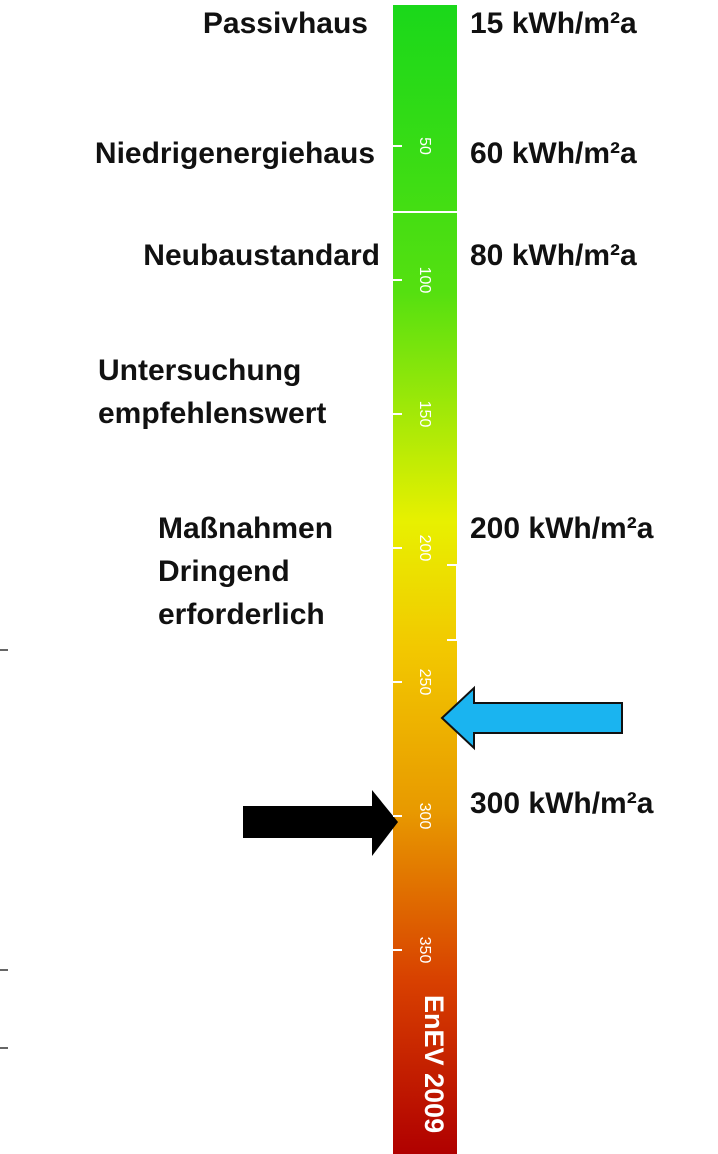  What do you see at coordinates (245, 528) in the screenshot?
I see `level-name: Maßnahmen` at bounding box center [245, 528].